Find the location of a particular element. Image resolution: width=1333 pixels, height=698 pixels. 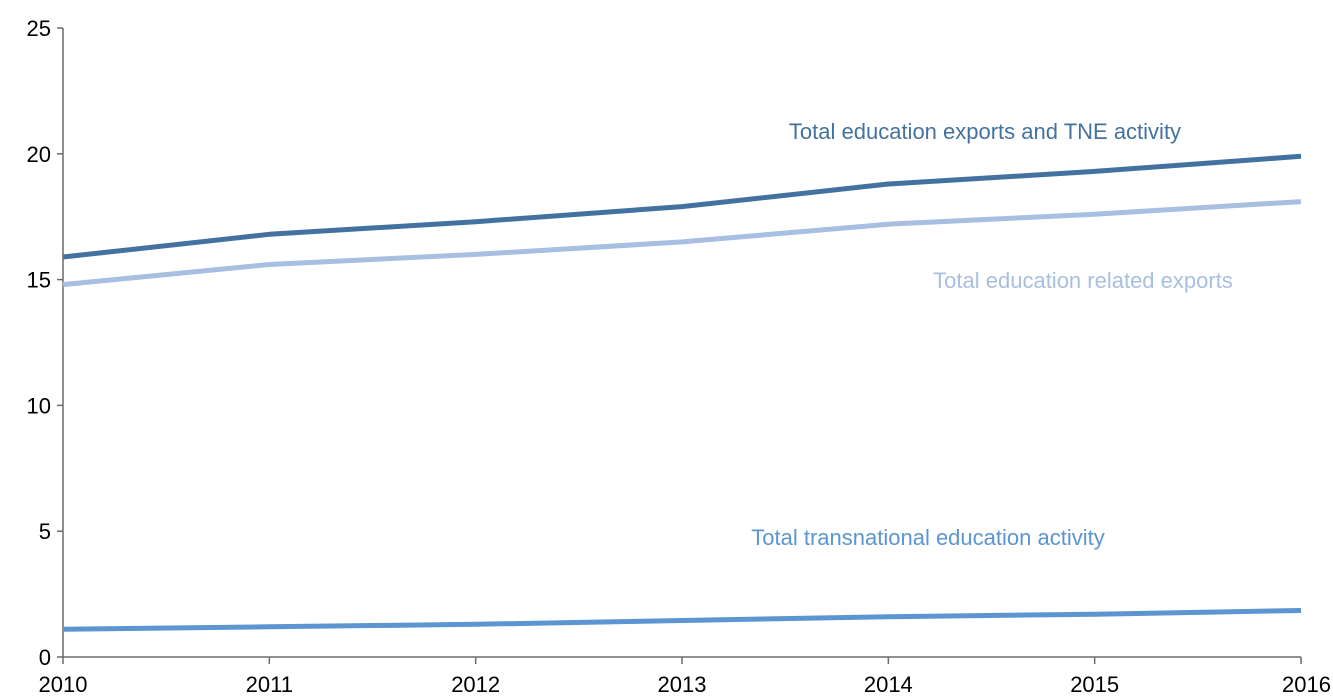

y-tick-label: 20 is located at coordinates (39, 154).